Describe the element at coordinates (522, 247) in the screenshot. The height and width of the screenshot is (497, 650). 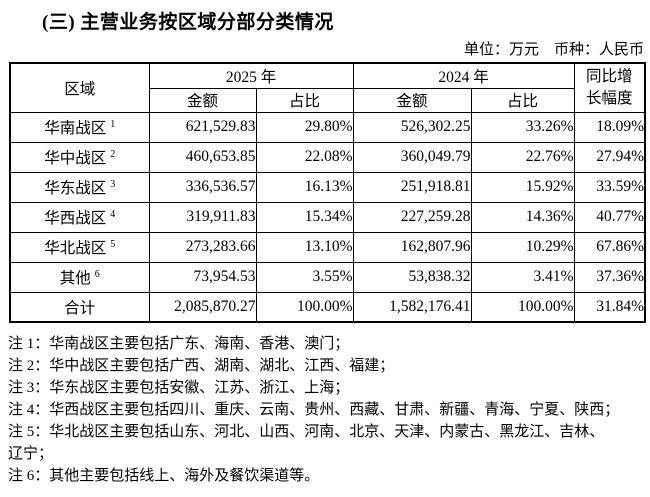
I see `ratio-2024-cell: 10.29%` at that location.